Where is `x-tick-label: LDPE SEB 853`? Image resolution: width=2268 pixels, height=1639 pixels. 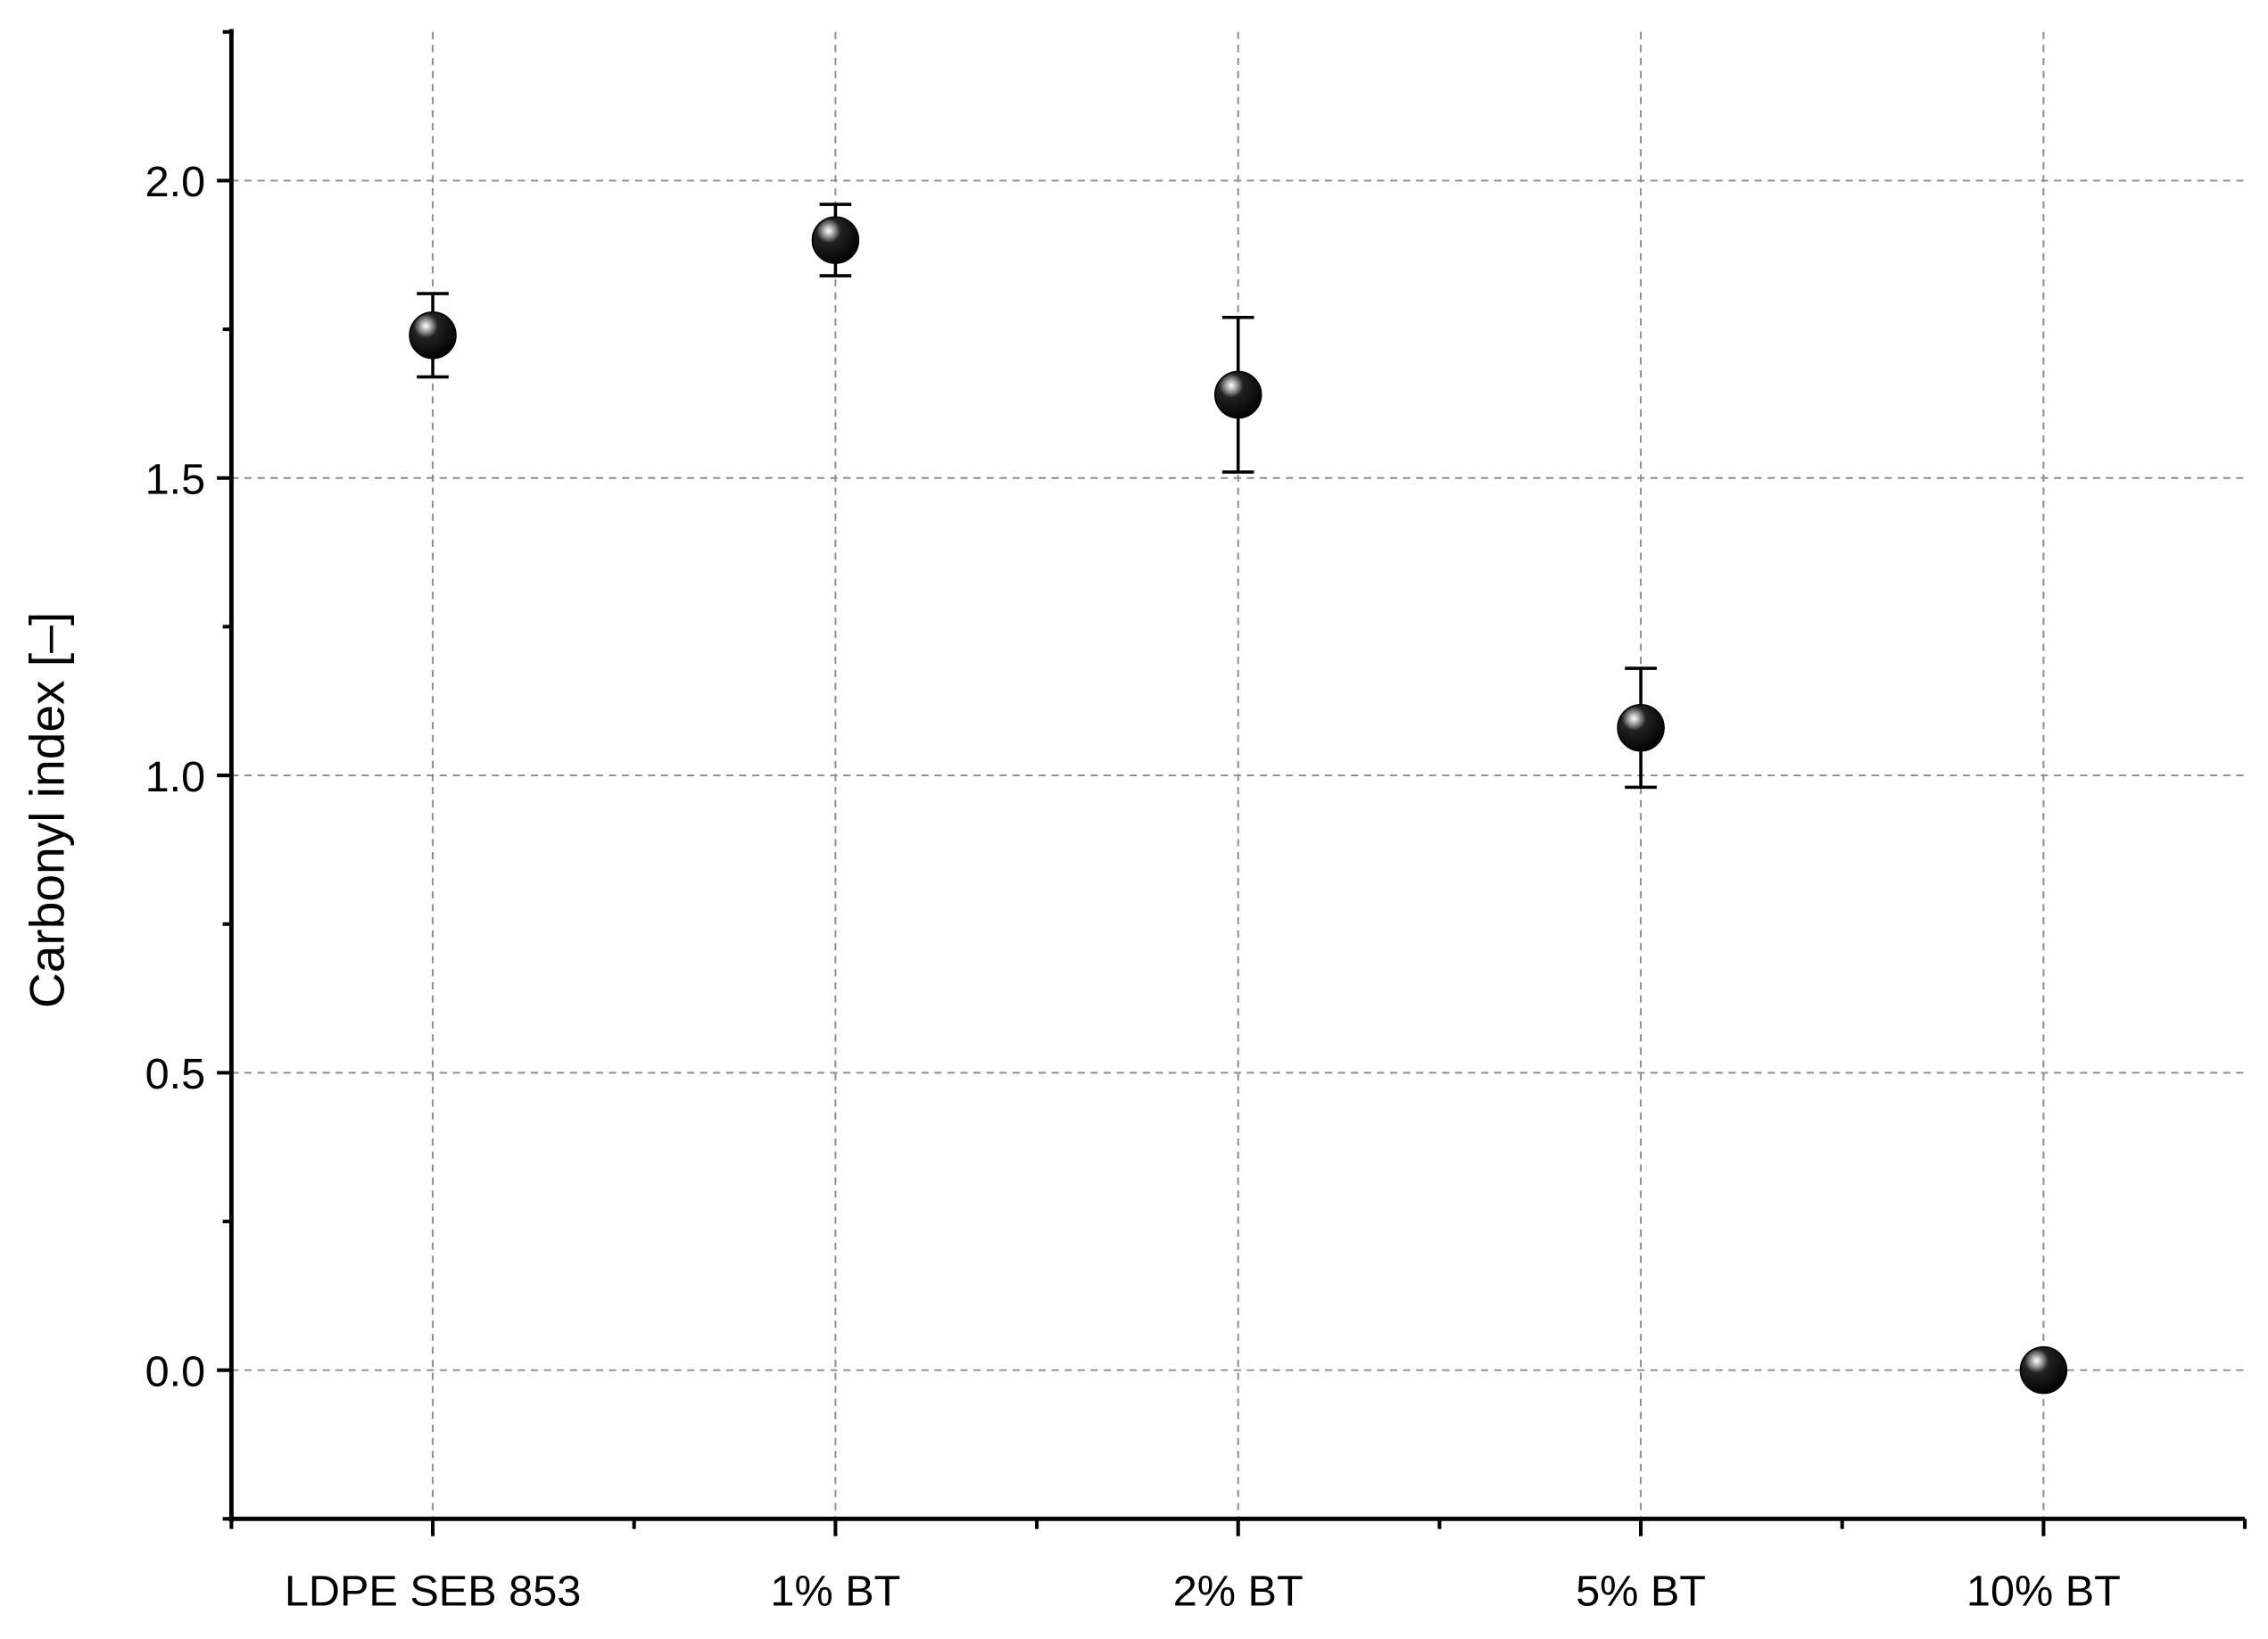
x-tick-label: LDPE SEB 853 is located at coordinates (433, 1592).